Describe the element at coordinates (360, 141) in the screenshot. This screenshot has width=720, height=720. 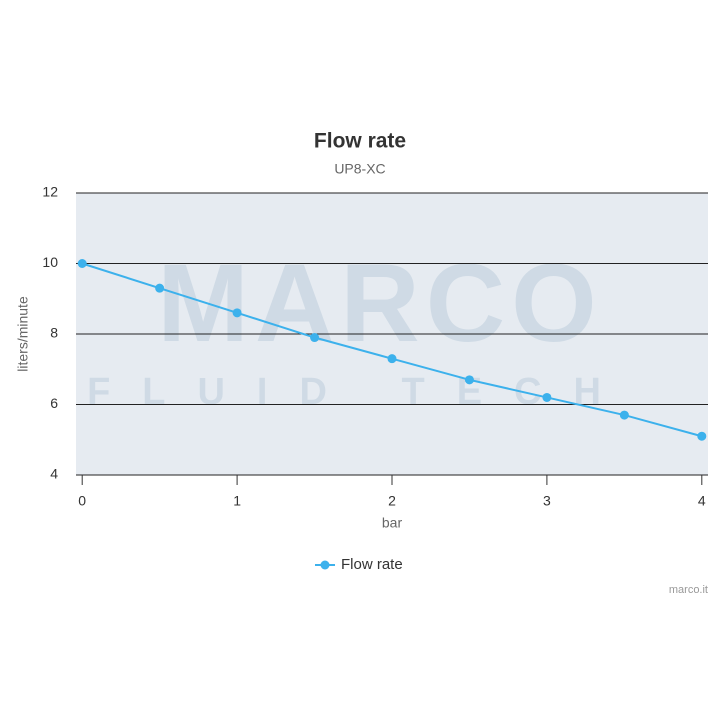
I see `chart-title: Flow rate` at that location.